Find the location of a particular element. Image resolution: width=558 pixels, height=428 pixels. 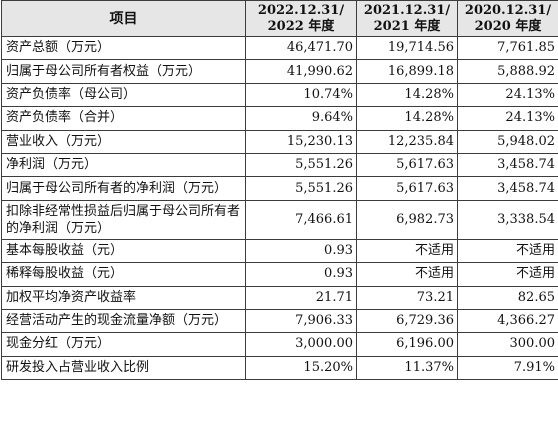

value-2021: 11.37% is located at coordinates (407, 368).